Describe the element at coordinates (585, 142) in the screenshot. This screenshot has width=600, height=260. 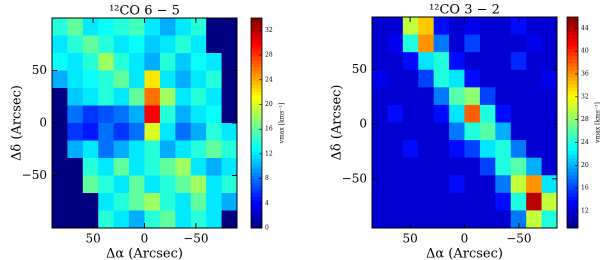
I see `colorbar-tick-label: 24` at that location.